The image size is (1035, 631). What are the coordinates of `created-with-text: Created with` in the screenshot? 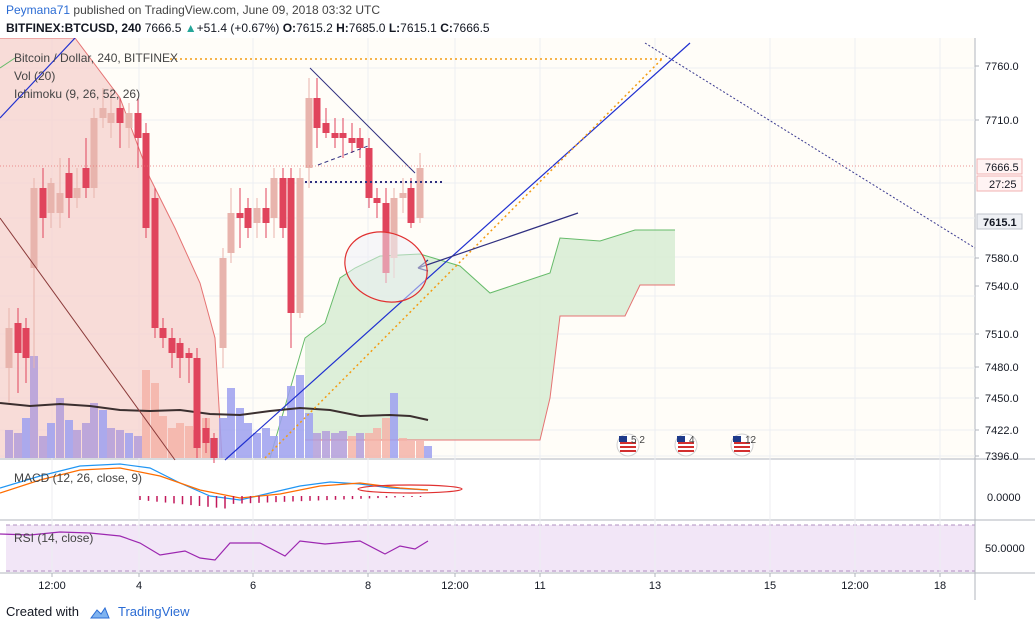 It's located at (42, 611).